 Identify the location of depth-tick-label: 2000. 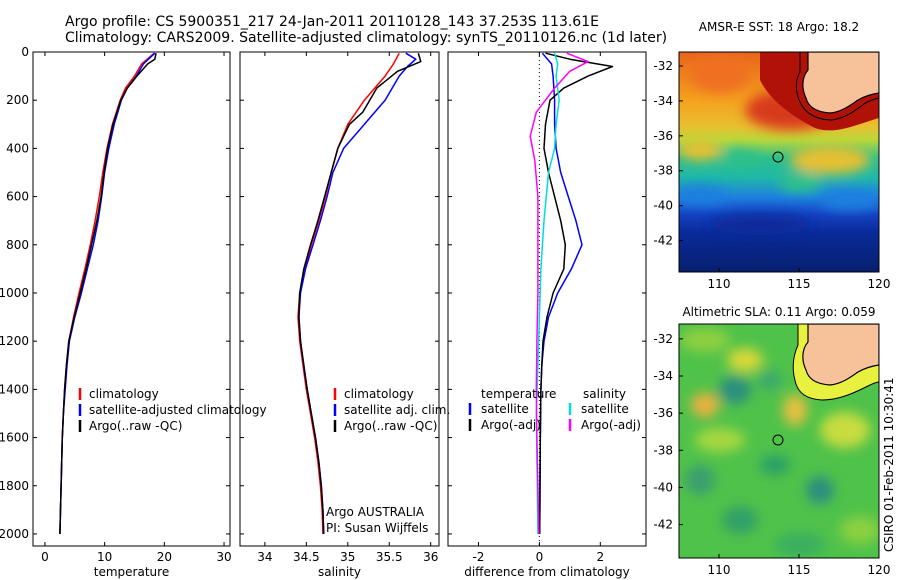
(14, 534).